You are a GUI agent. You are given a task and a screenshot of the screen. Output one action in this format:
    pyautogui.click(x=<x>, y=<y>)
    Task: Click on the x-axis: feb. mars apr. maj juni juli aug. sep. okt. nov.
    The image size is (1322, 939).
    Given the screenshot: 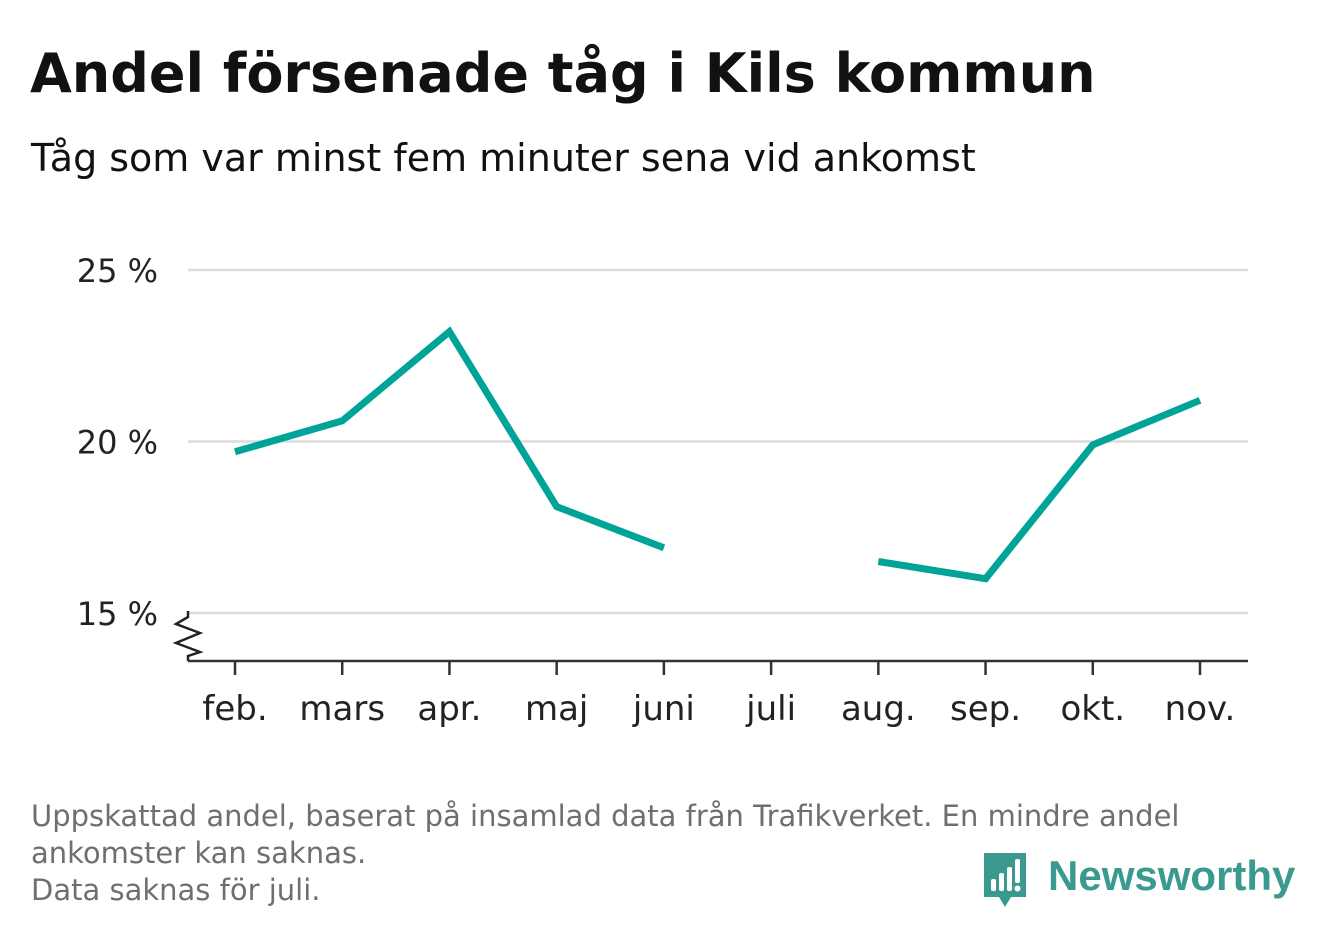 What is the action you would take?
    pyautogui.click(x=710, y=670)
    